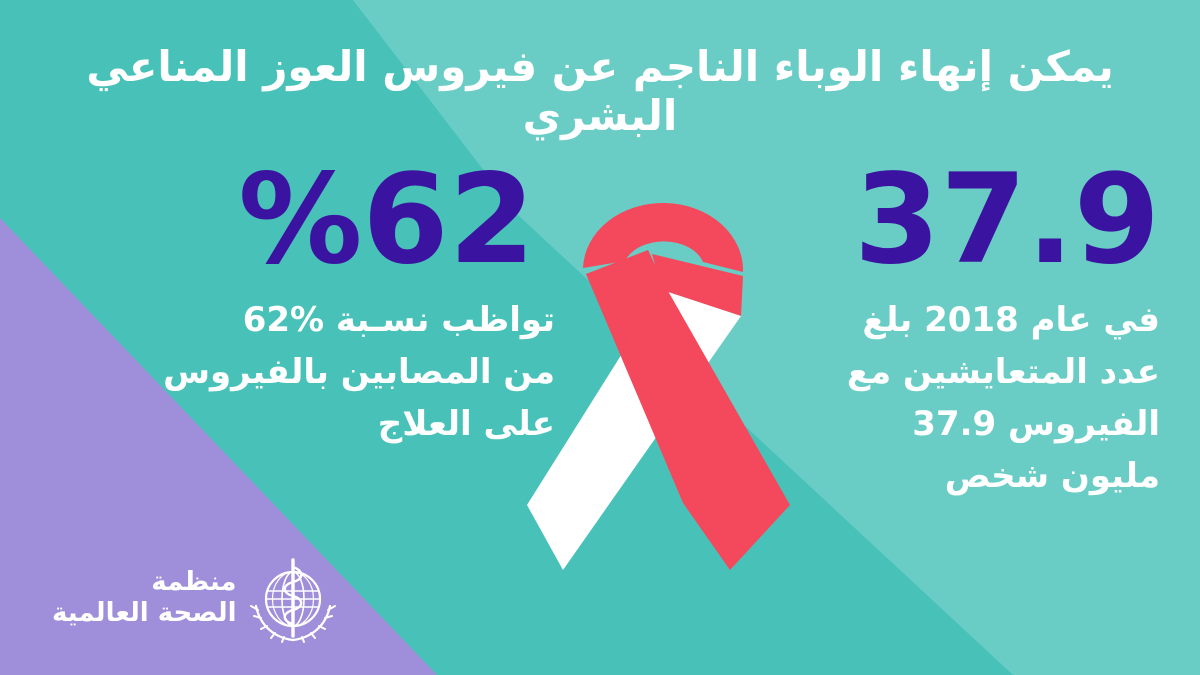 Image resolution: width=1200 pixels, height=675 pixels. Describe the element at coordinates (398, 320) in the screenshot. I see `stat-treatment-line1: تواظب نسـبة %62` at that location.